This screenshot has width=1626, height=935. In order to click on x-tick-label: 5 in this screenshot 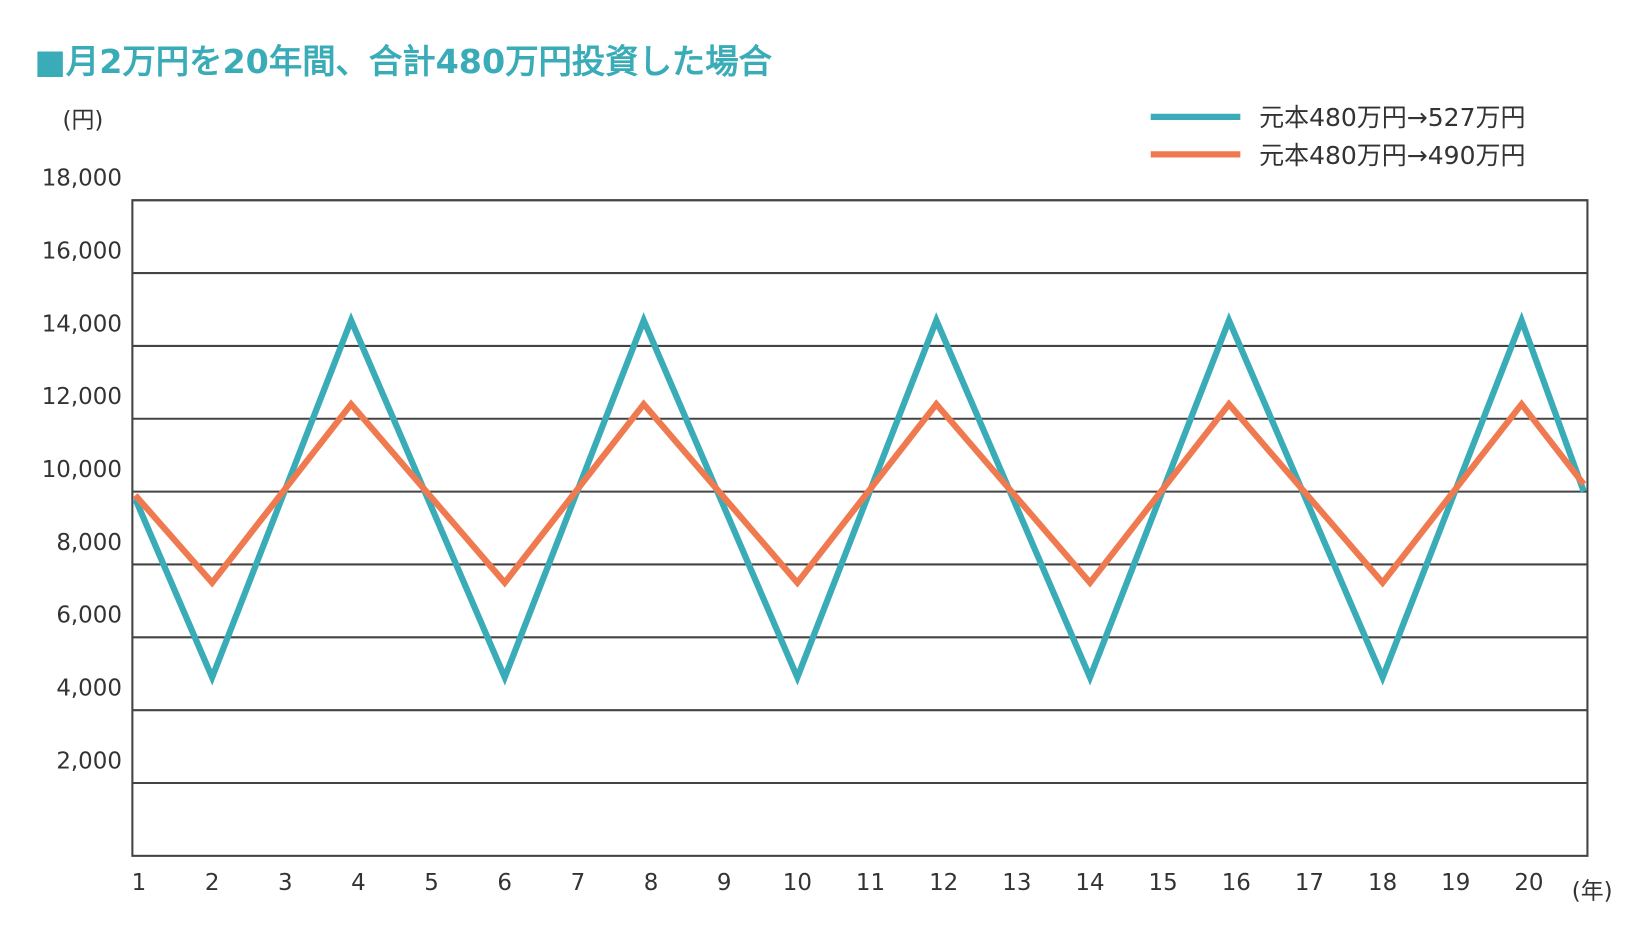, I will do `click(431, 883)`.